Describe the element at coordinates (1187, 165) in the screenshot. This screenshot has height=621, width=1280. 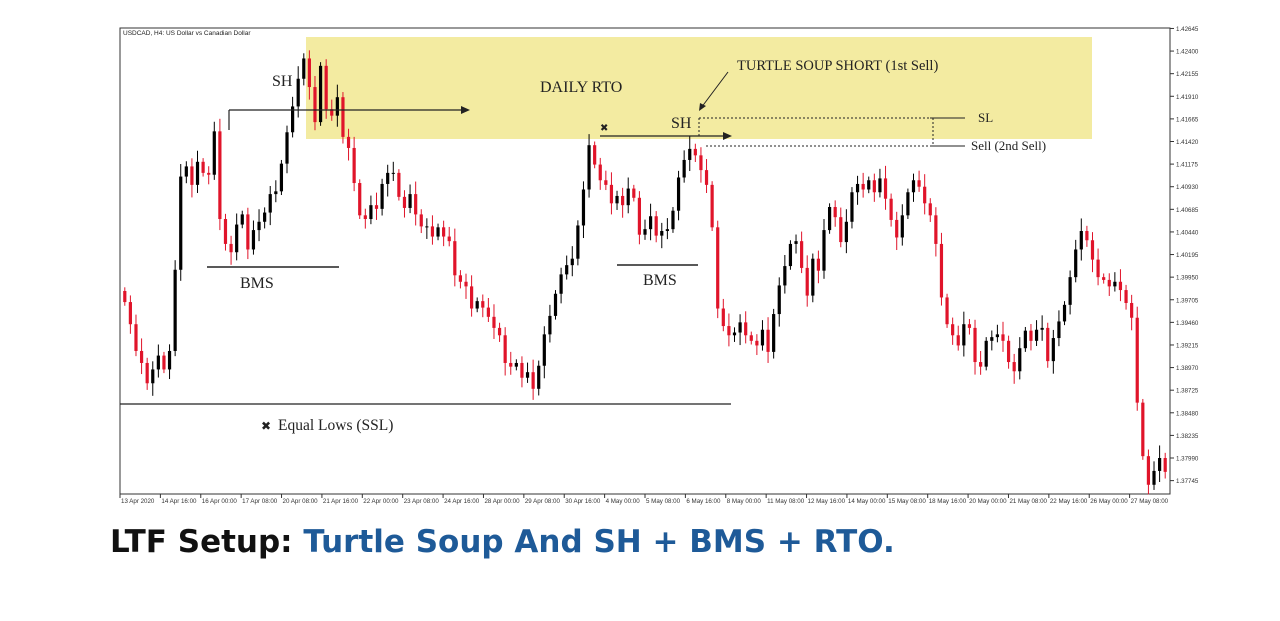
I see `y-tick-label: 1.41175` at that location.